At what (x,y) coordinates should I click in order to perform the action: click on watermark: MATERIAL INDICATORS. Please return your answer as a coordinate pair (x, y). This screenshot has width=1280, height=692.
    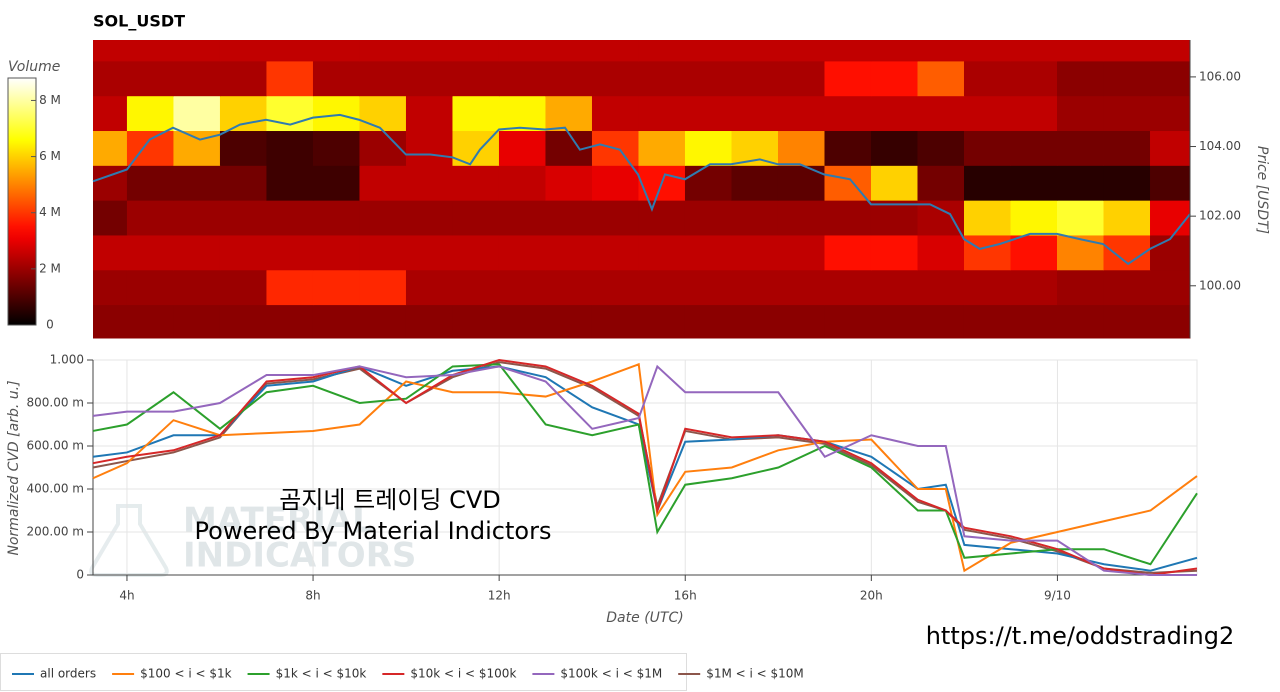
    Looking at the image, I should click on (252, 539).